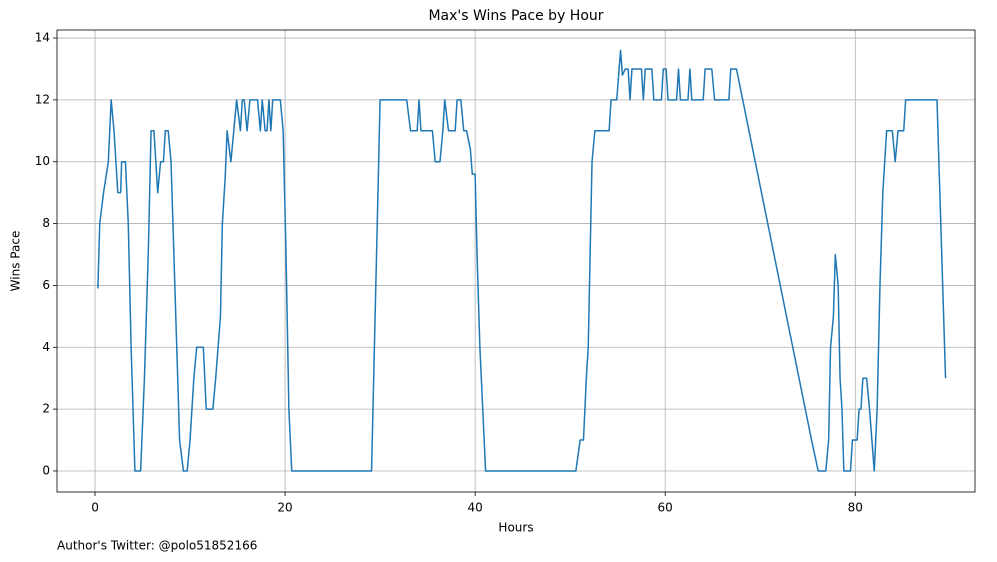 The width and height of the screenshot is (997, 562). Describe the element at coordinates (46, 470) in the screenshot. I see `y-tick-label: 0` at that location.